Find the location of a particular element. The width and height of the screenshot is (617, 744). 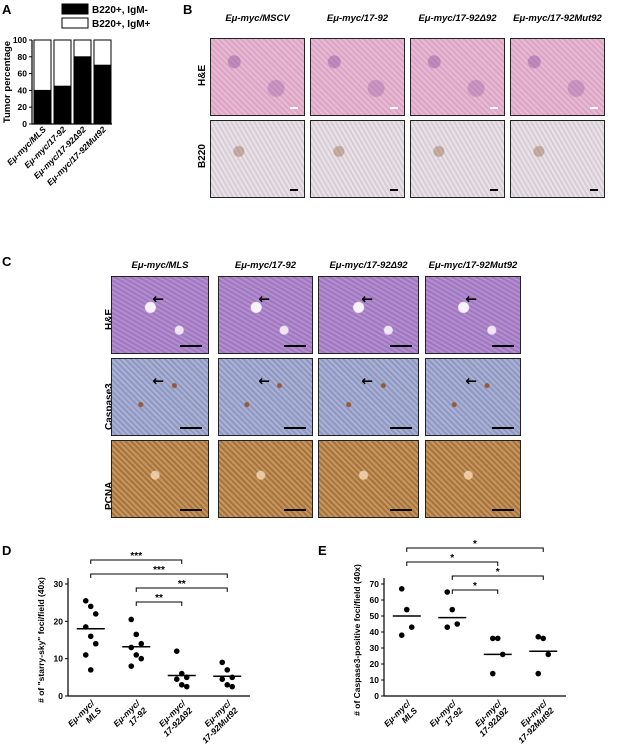

panel-label-e: E is located at coordinates (322, 550).